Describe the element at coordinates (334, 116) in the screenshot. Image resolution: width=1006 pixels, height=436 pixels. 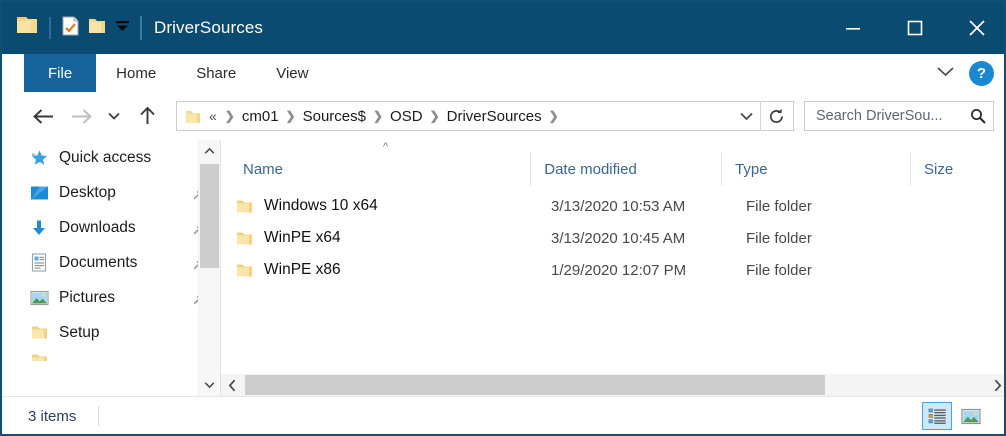
I see `breadcrumb-item-sources: Sources$` at that location.